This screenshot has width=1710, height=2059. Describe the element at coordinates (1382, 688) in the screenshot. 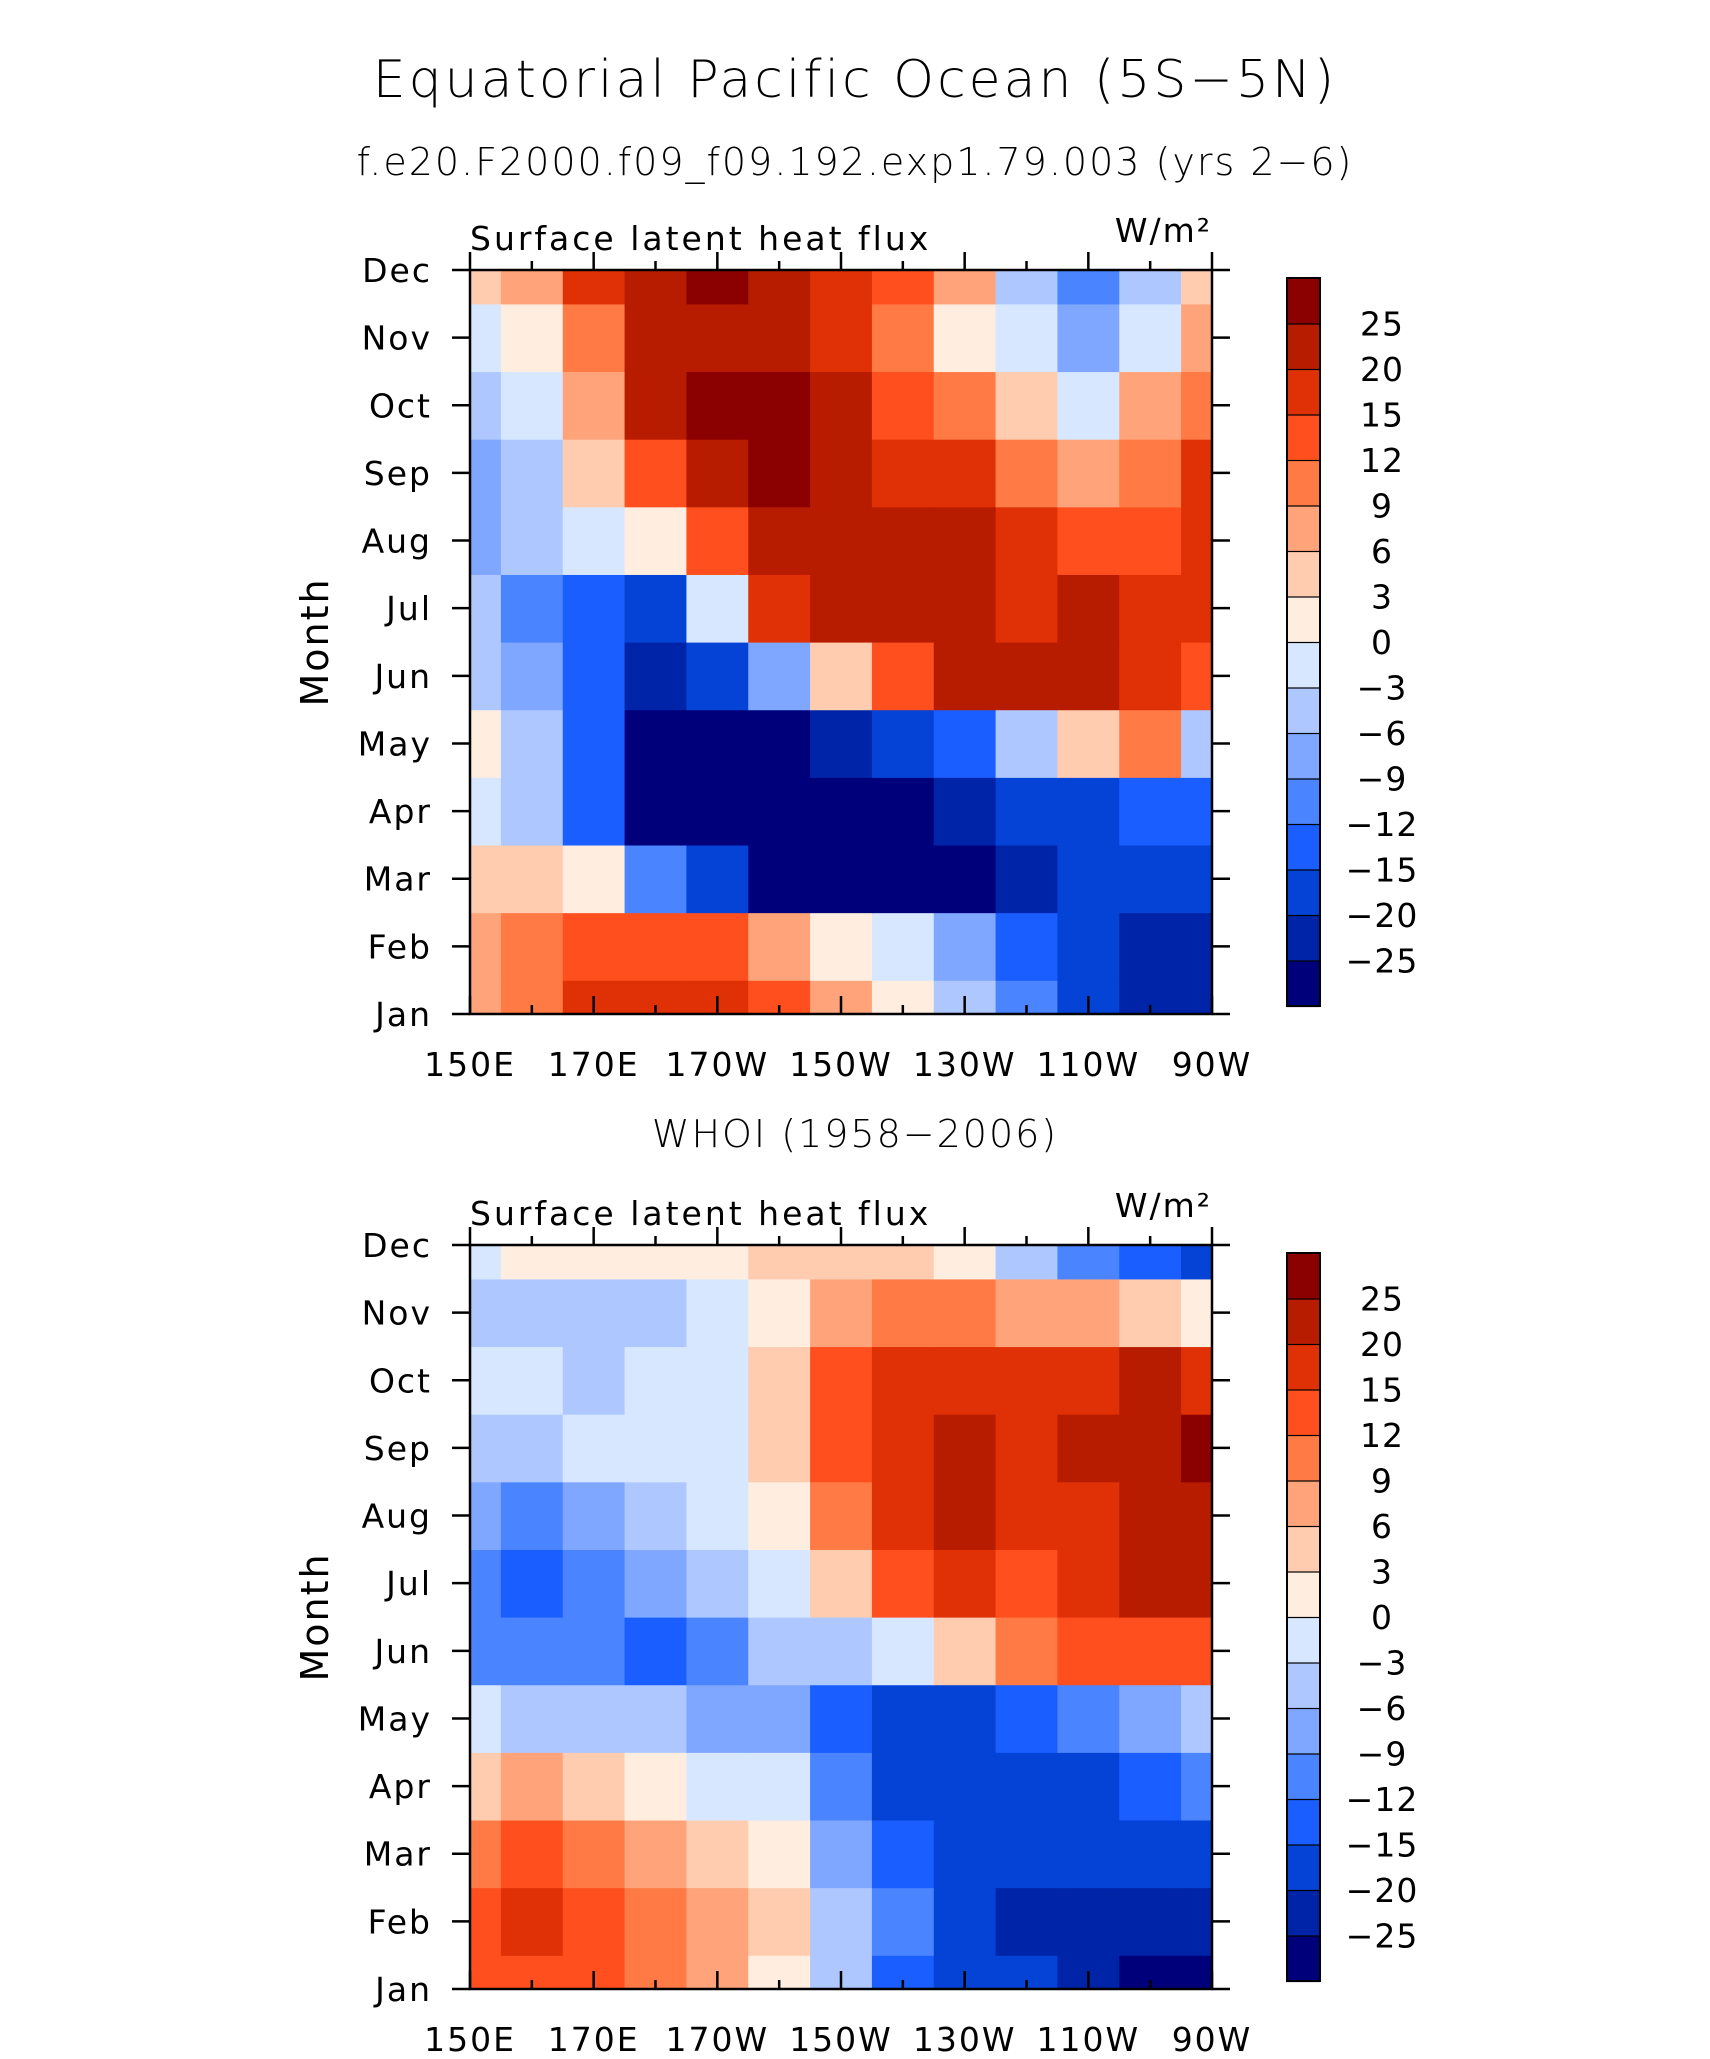

I see `colorbar-label: −3` at that location.